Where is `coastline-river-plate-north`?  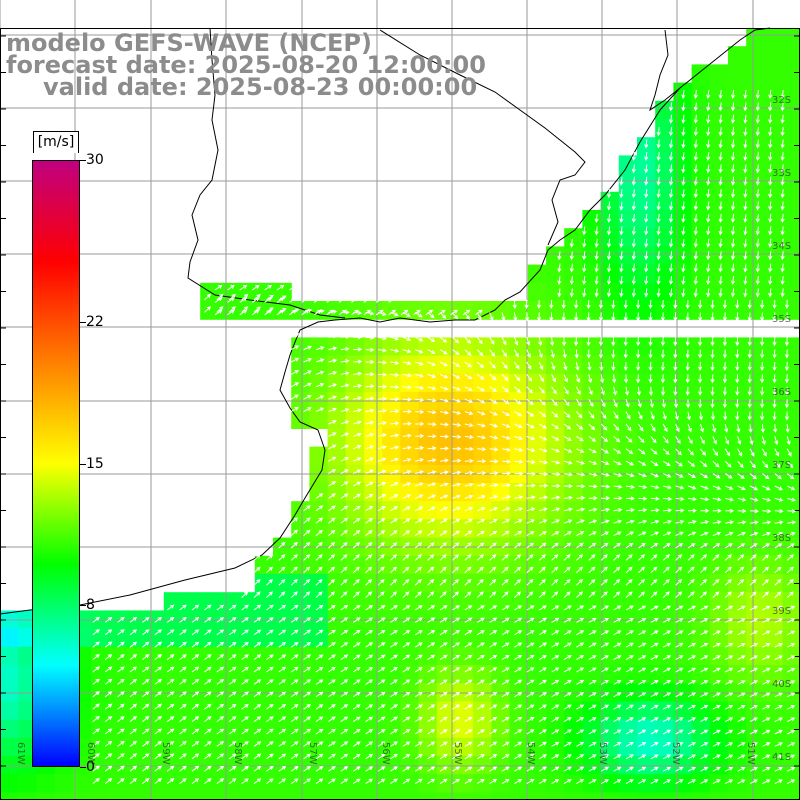 coastline-river-plate-north is located at coordinates (482, 137).